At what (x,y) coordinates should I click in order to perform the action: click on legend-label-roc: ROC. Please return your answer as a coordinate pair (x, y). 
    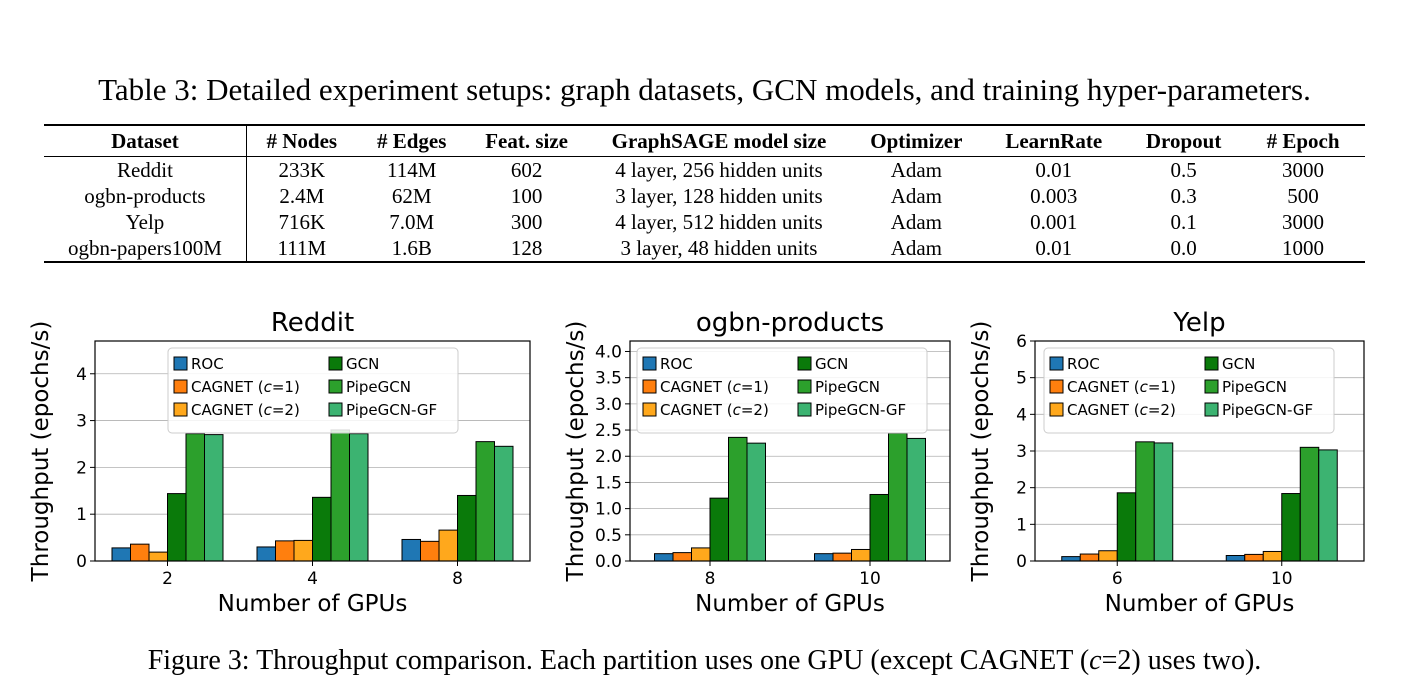
    Looking at the image, I should click on (1083, 364).